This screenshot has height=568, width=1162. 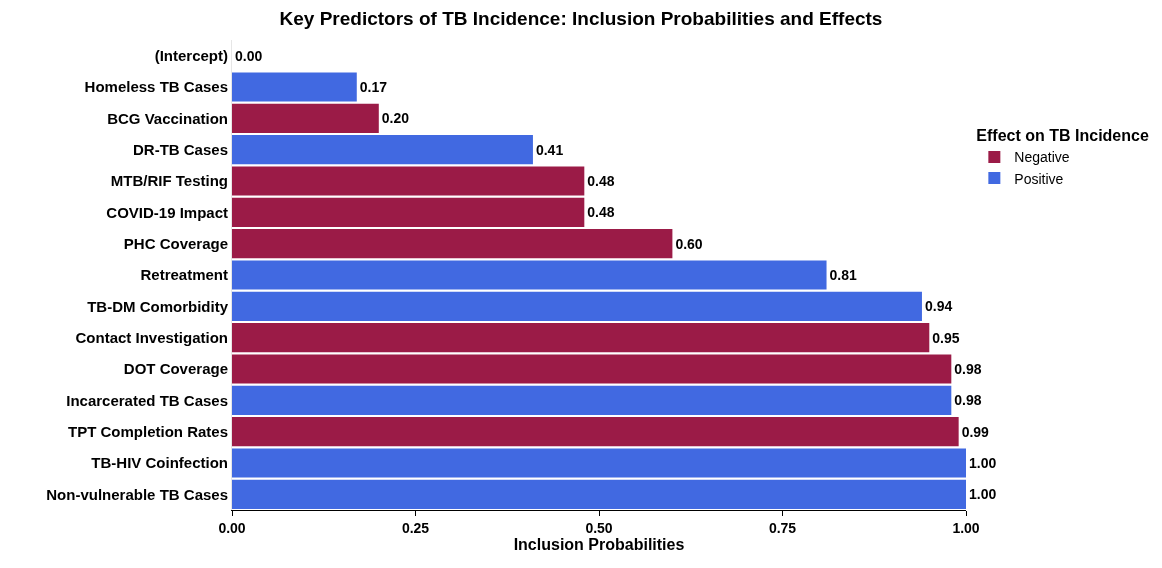 I want to click on y-tick-label: PHC Coverage, so click(x=175, y=243).